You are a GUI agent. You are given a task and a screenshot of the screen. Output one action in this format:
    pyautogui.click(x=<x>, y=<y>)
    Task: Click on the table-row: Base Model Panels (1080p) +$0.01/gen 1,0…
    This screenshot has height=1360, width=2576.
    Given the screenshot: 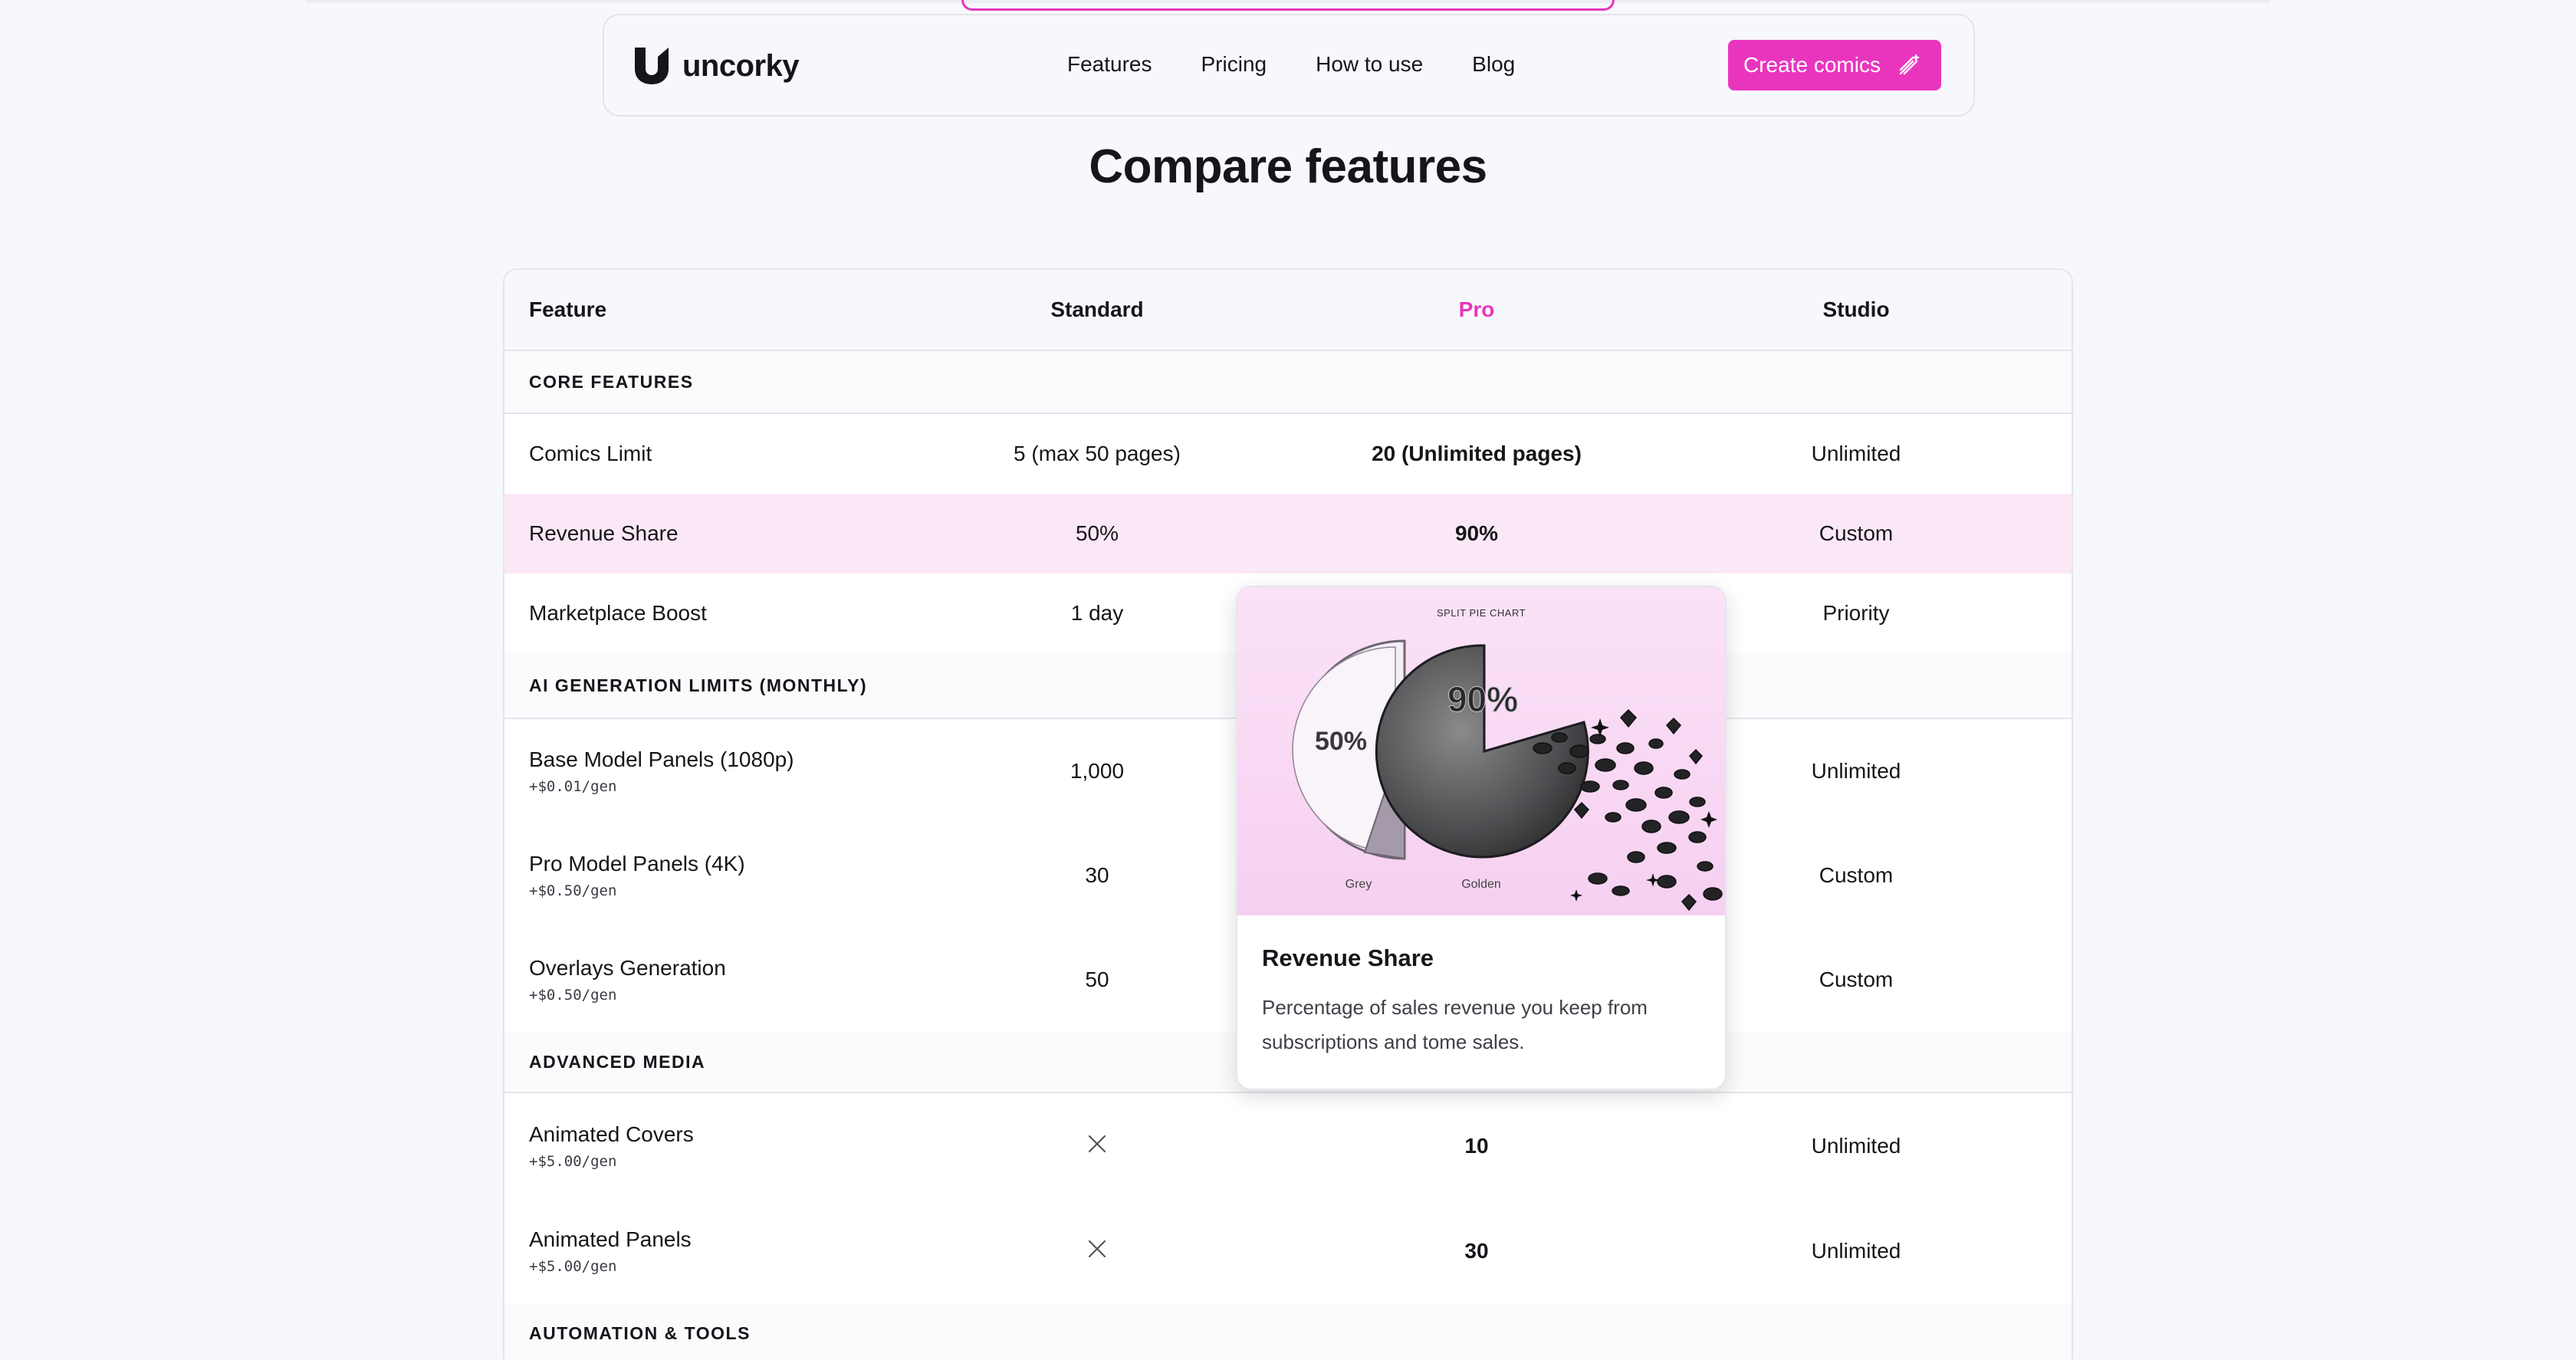 What is the action you would take?
    pyautogui.click(x=1288, y=771)
    